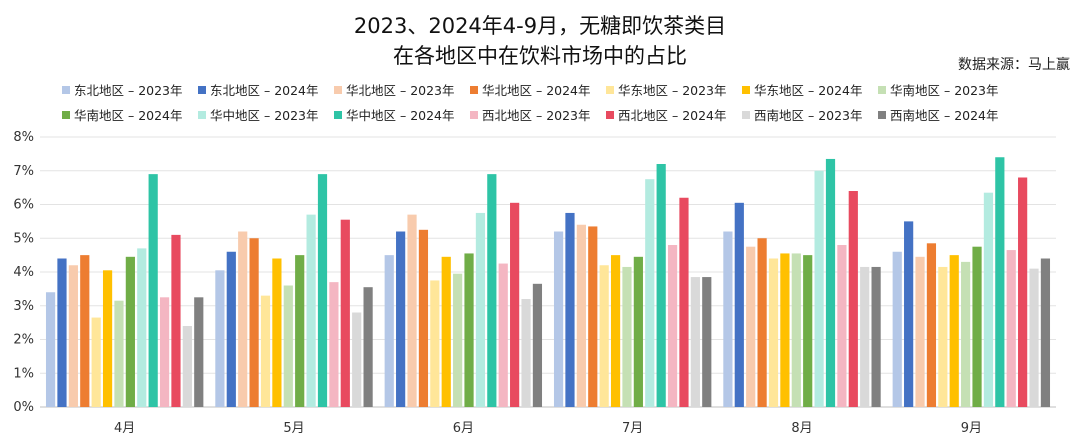 Image resolution: width=1080 pixels, height=448 pixels. What do you see at coordinates (23, 171) in the screenshot?
I see `y-tick-label: 7%` at bounding box center [23, 171].